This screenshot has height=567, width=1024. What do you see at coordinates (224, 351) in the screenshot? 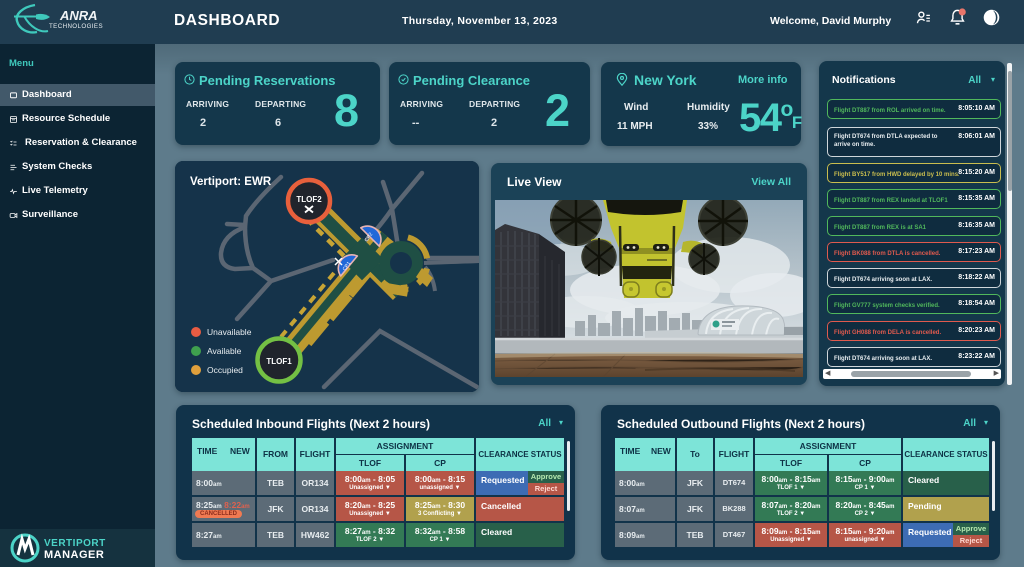
I see `svg-text: Available` at bounding box center [224, 351].